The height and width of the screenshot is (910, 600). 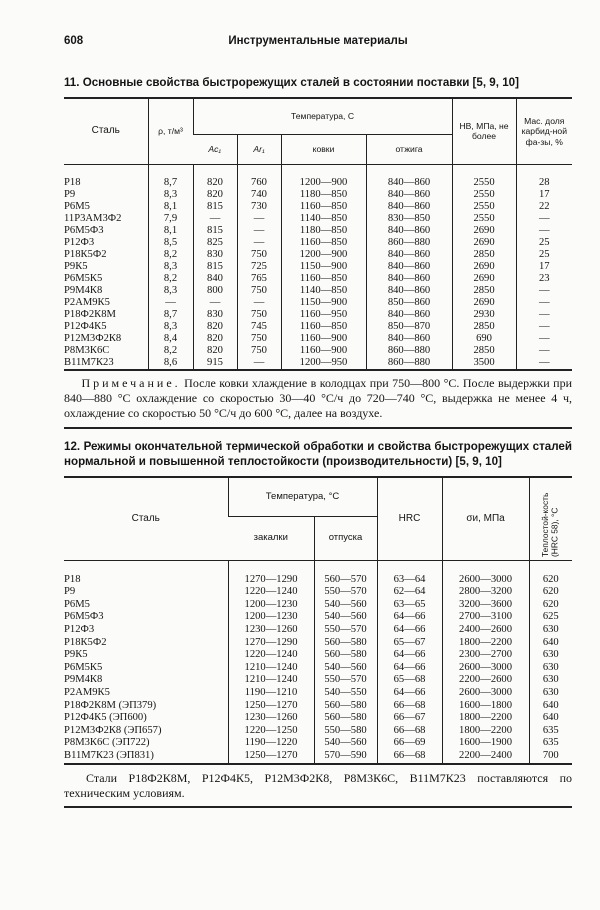 I want to click on value-cell: 1200—950, so click(x=323, y=363).